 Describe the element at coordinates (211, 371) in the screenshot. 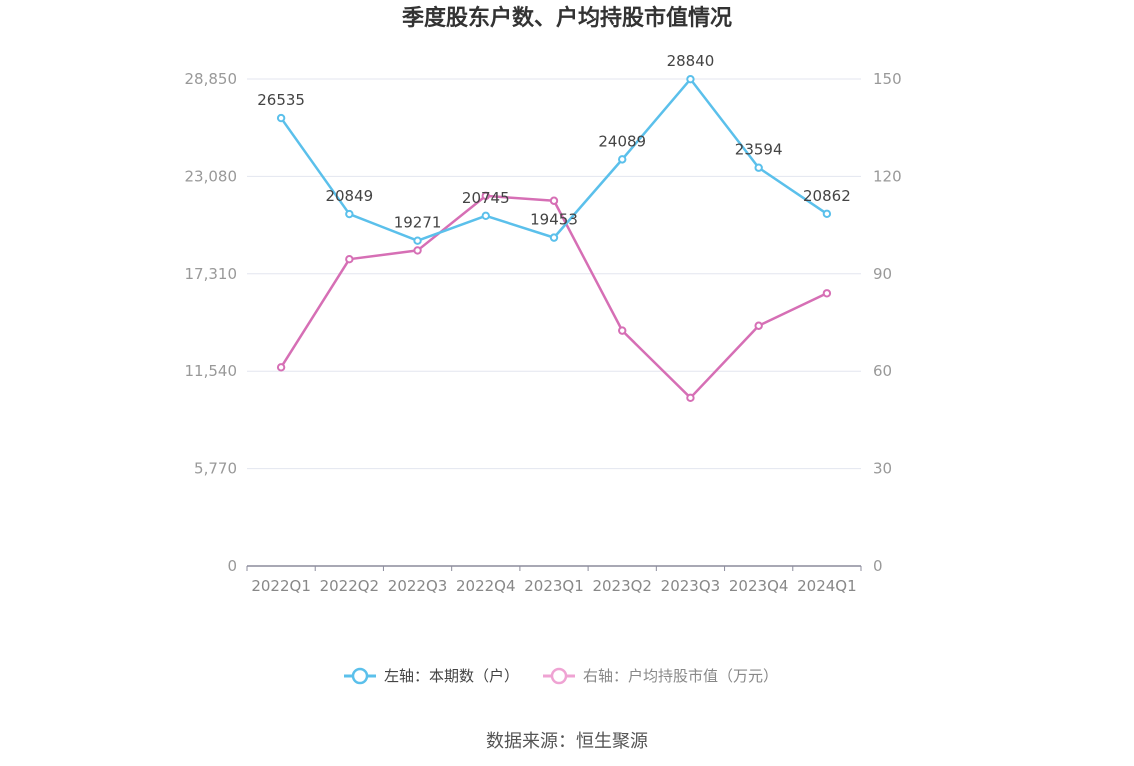

I see `y-left-tick-label: 11,540` at that location.